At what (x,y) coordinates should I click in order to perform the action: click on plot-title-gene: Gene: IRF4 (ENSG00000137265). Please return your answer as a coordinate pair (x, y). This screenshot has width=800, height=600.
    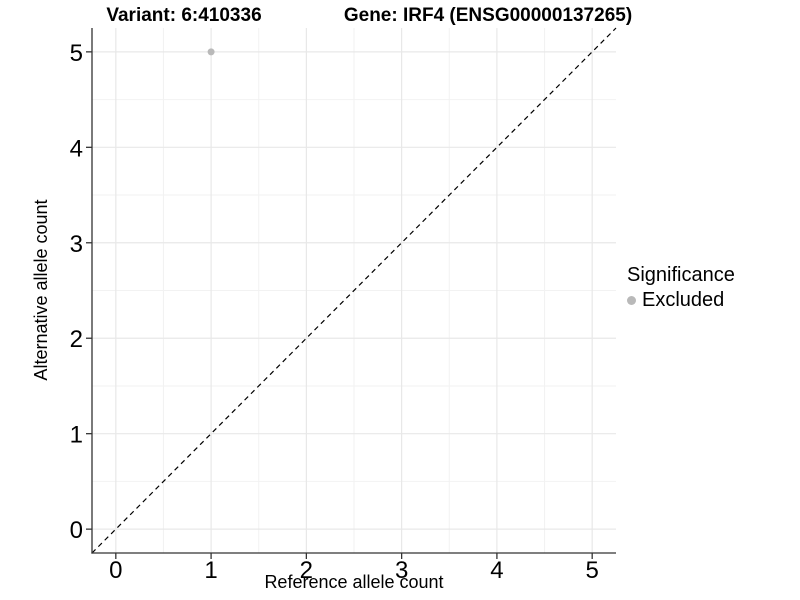
    Looking at the image, I should click on (488, 15).